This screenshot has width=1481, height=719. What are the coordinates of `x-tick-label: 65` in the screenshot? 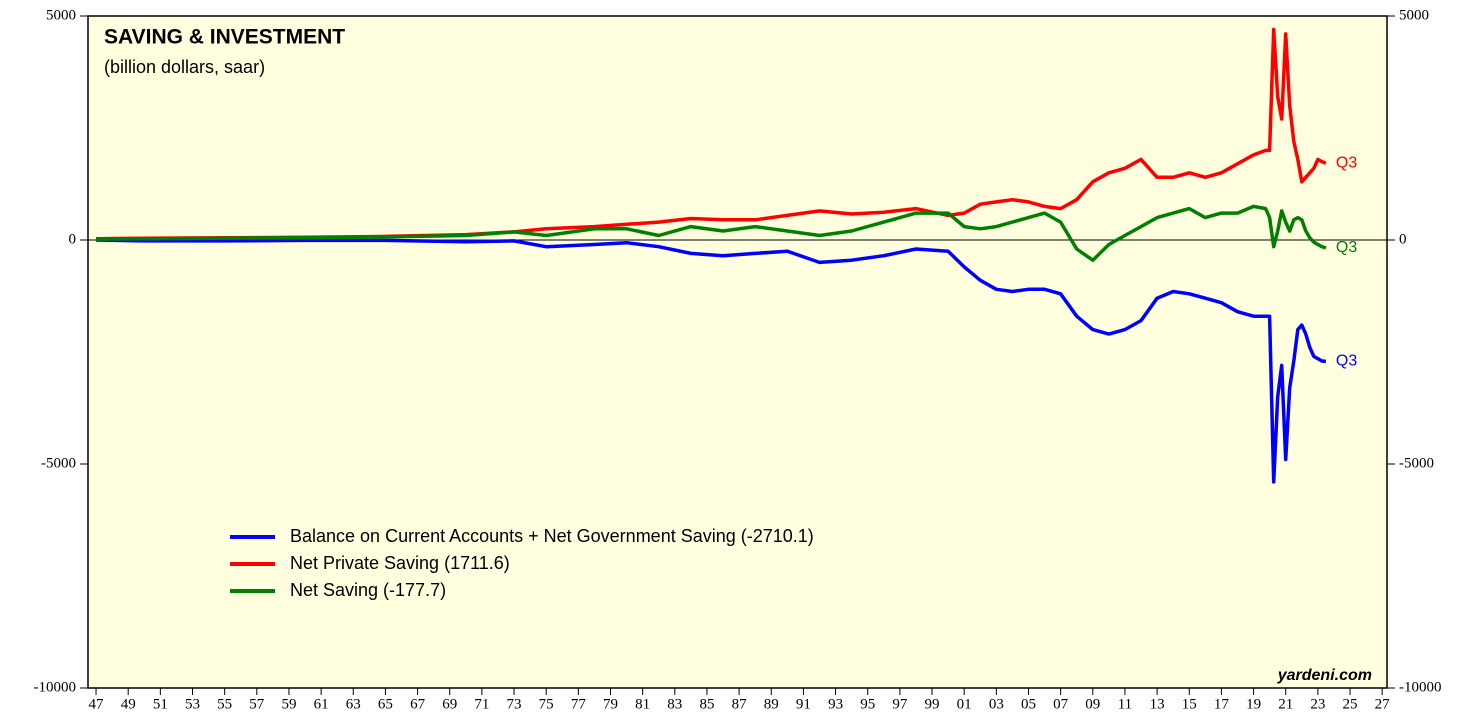 It's located at (385, 704).